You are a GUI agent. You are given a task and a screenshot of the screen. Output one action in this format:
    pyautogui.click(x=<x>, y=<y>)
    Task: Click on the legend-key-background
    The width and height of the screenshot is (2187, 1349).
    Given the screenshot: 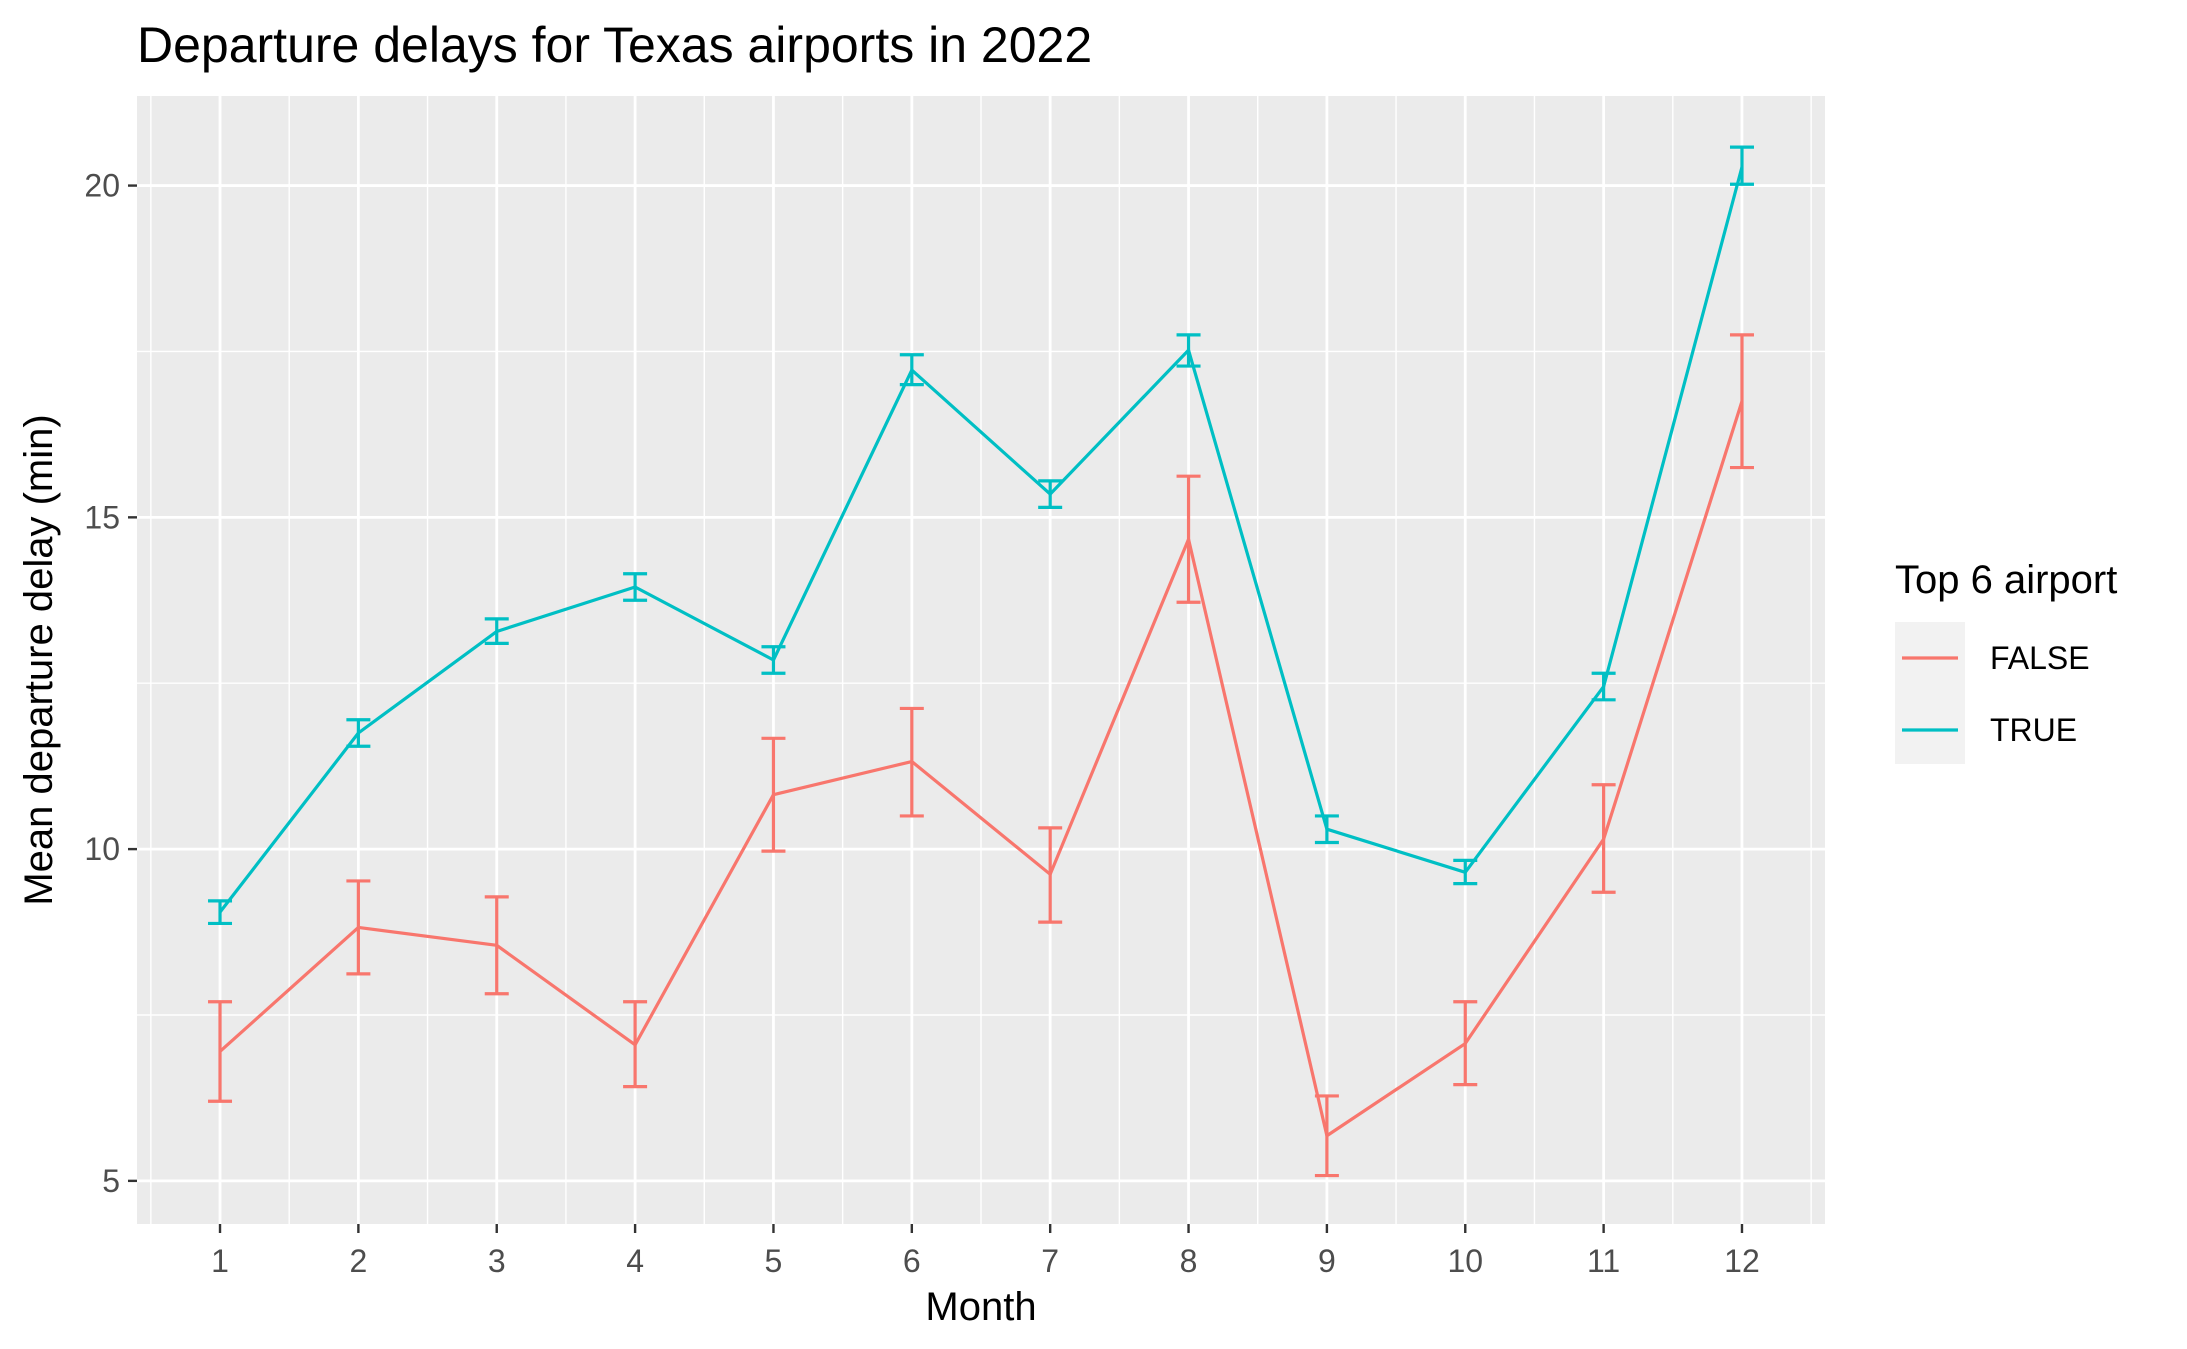 What is the action you would take?
    pyautogui.click(x=1930, y=693)
    